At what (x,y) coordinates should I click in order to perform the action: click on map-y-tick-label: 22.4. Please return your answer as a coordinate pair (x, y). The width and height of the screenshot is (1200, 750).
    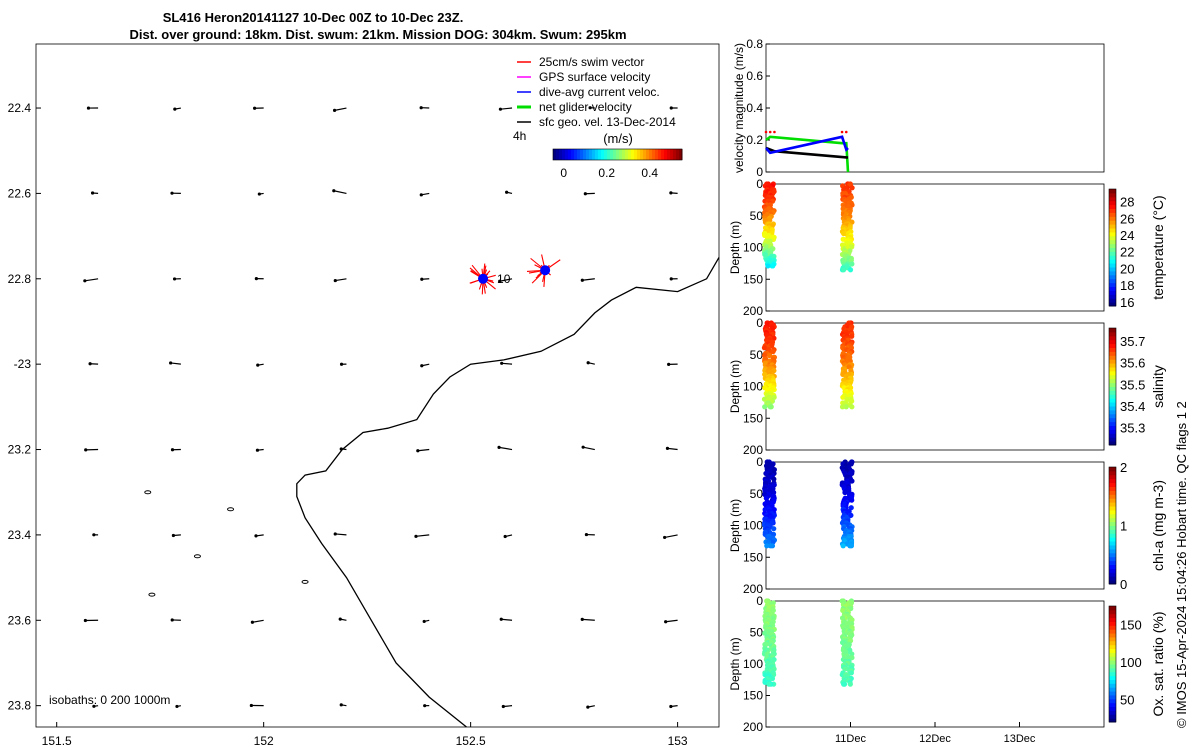
    Looking at the image, I should click on (20, 108).